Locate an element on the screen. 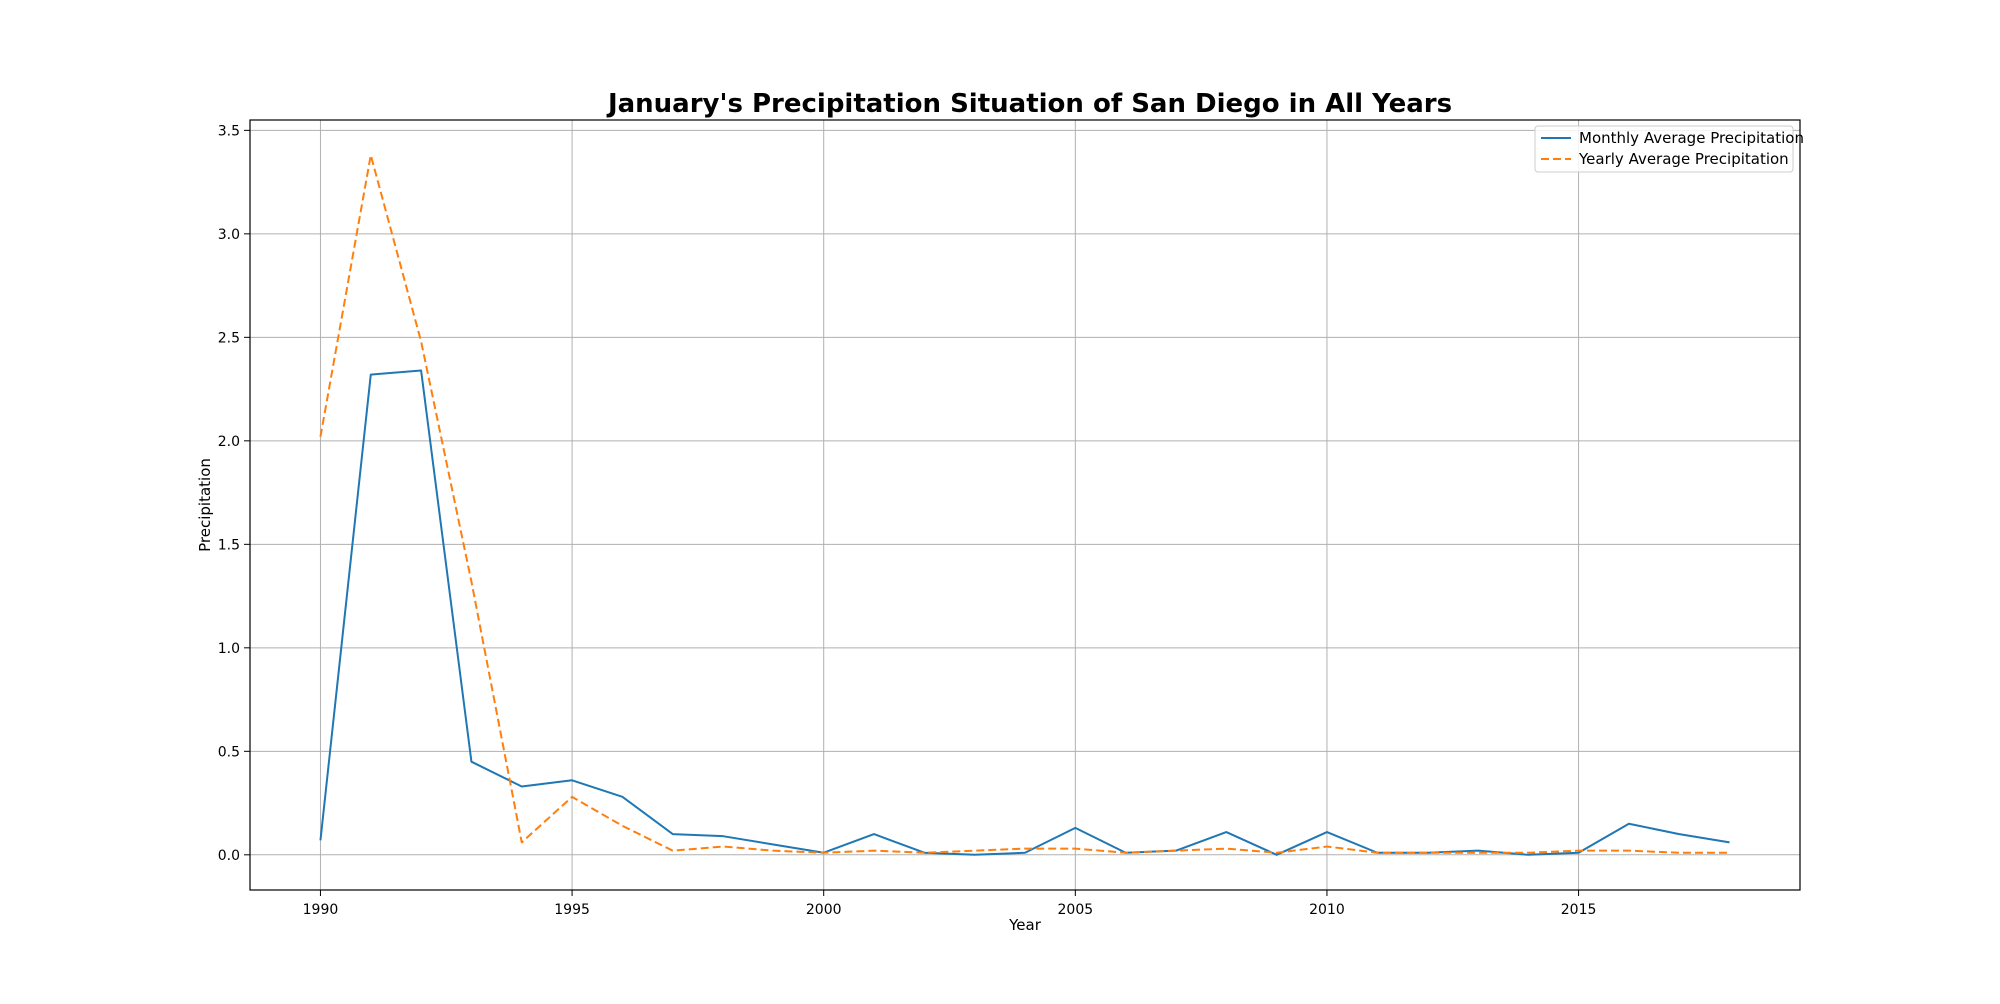 The width and height of the screenshot is (2000, 1004). y-tick-label: 0.5 is located at coordinates (229, 752).